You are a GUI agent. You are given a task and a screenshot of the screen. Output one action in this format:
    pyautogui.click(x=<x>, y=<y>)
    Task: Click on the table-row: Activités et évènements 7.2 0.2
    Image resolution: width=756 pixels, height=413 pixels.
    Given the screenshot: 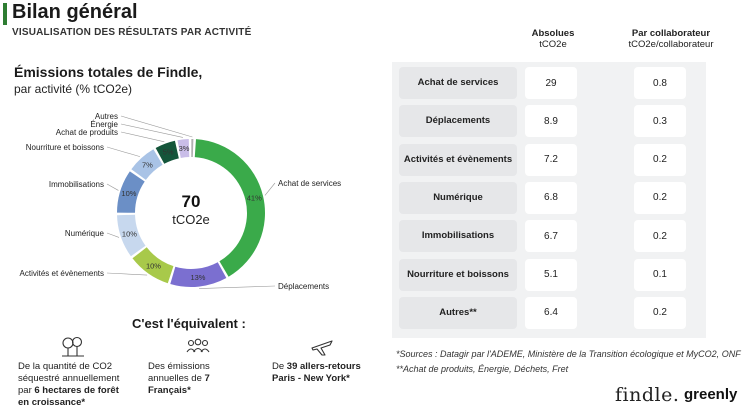 What is the action you would take?
    pyautogui.click(x=549, y=159)
    